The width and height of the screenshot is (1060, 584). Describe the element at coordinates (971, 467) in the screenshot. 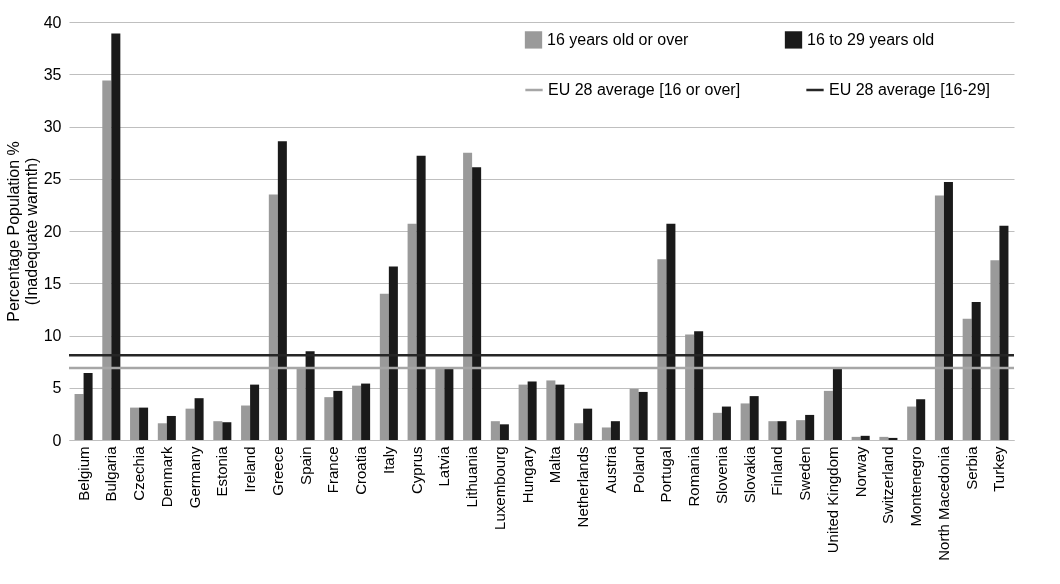

I see `x-tick-label: Serbia` at that location.